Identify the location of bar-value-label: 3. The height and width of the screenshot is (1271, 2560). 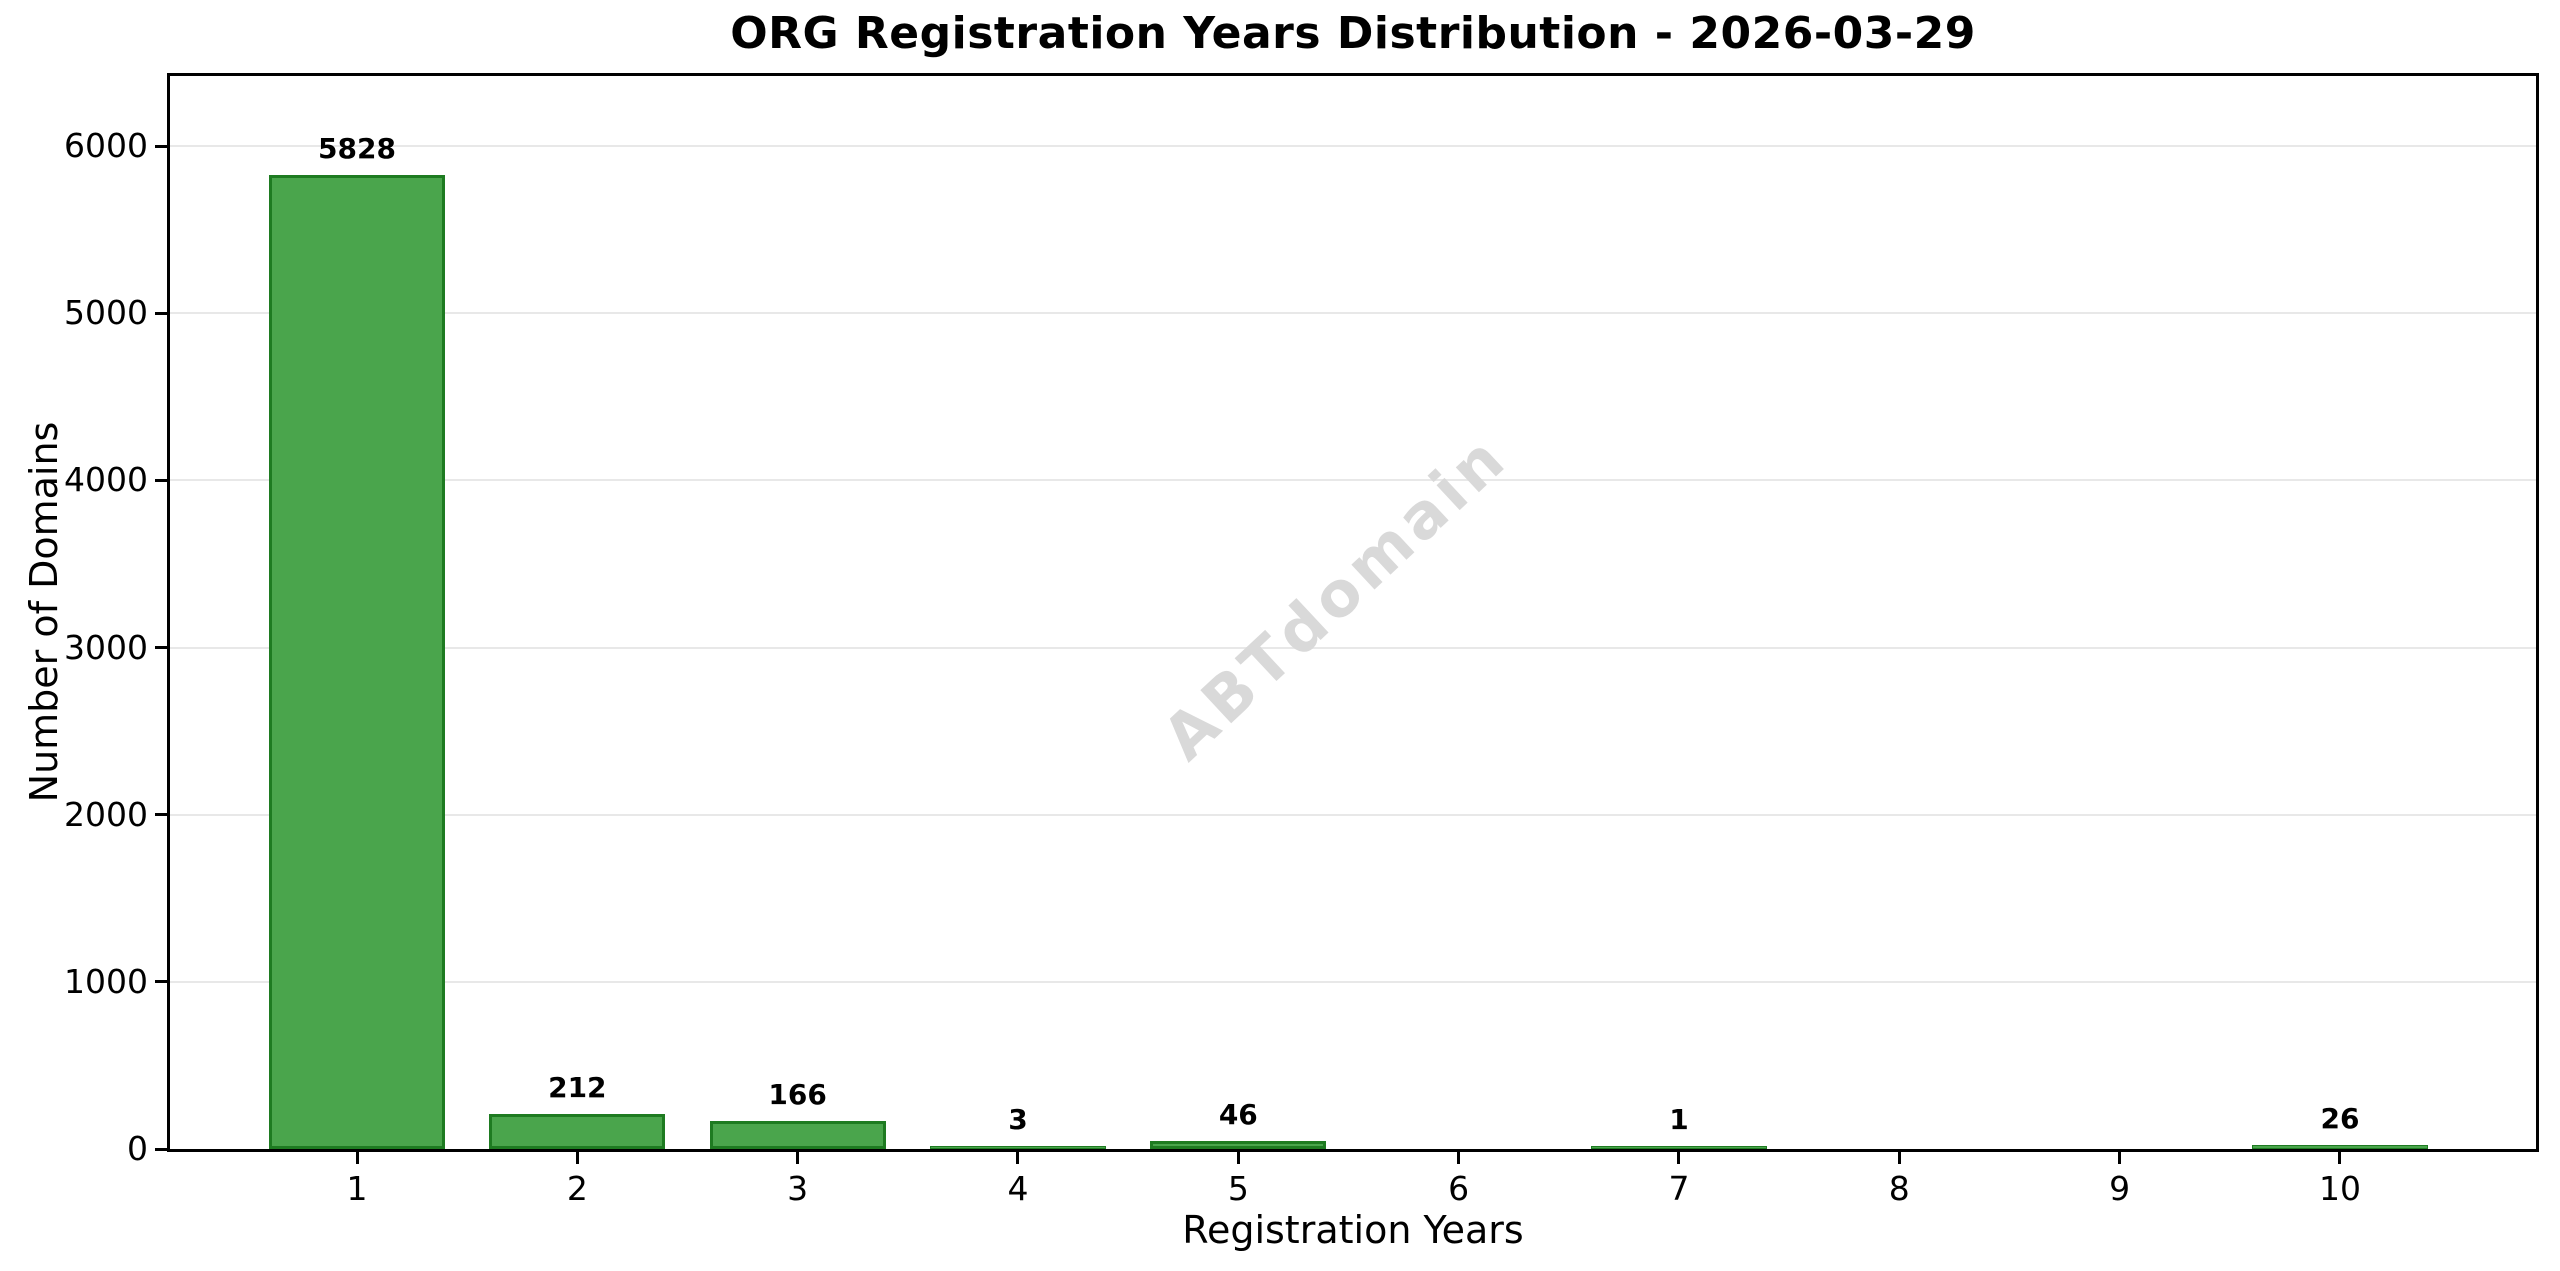
(1018, 1119).